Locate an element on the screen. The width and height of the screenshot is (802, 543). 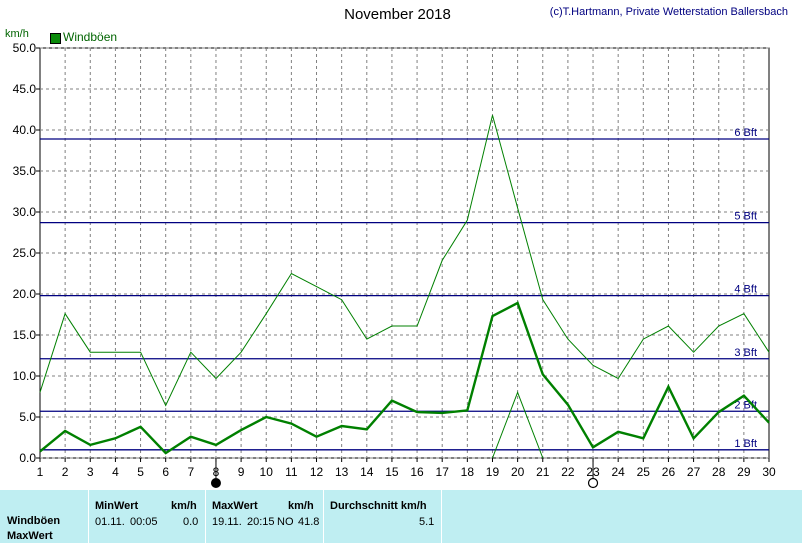
min-time: 00:05 is located at coordinates (144, 522).